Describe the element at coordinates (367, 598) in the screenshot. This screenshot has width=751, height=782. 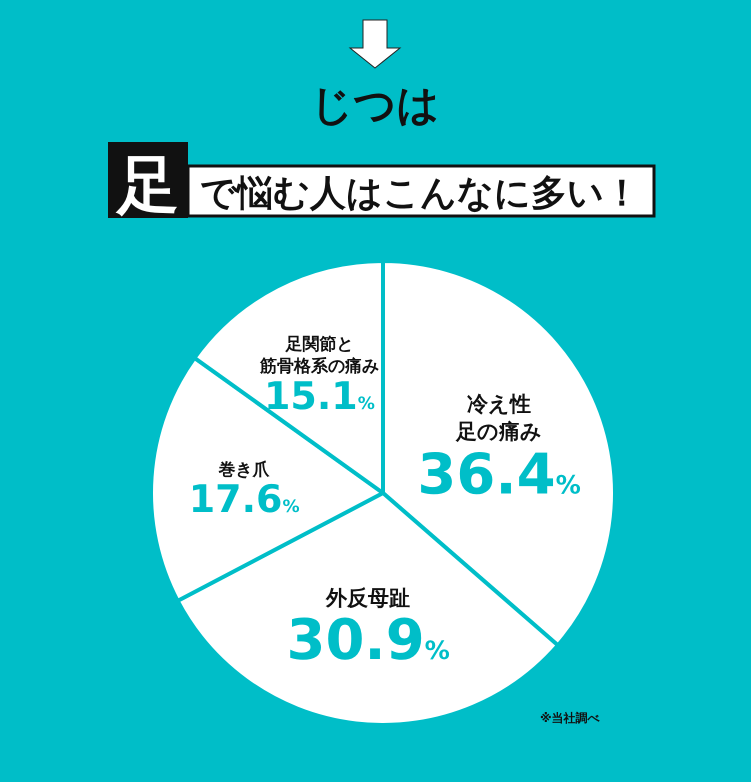
I see `slice-label: 外反母趾` at that location.